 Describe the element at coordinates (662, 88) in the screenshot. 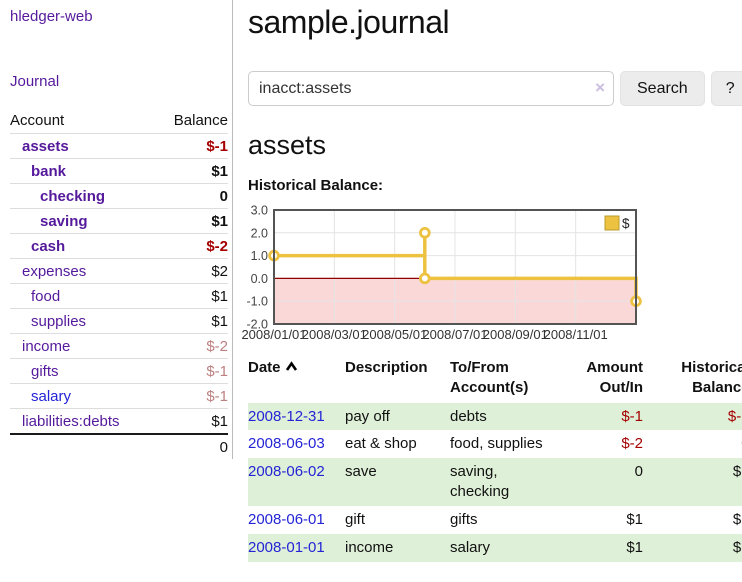

I see `search-button: Search` at that location.